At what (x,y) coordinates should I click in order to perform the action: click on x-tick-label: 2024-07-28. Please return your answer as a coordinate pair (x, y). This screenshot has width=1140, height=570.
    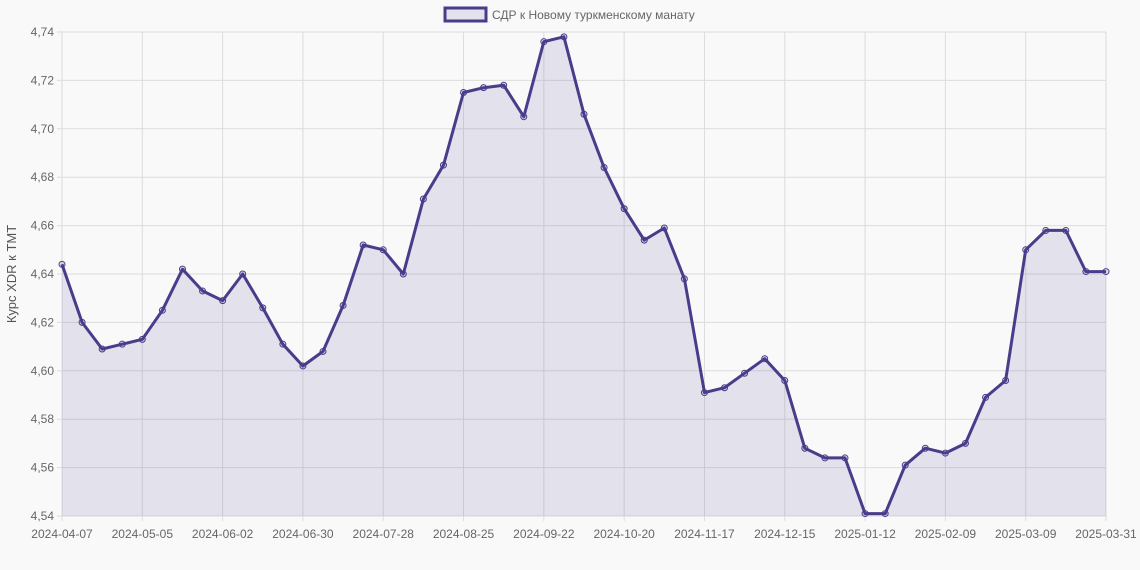
    Looking at the image, I should click on (384, 534).